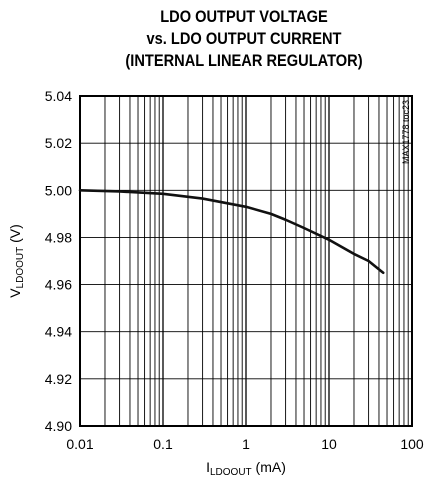 This screenshot has width=424, height=486. I want to click on y-tick-labels: 4.90 4.92 4.94 4.96 4.98 5.00 5.02 5.04, so click(58, 261).